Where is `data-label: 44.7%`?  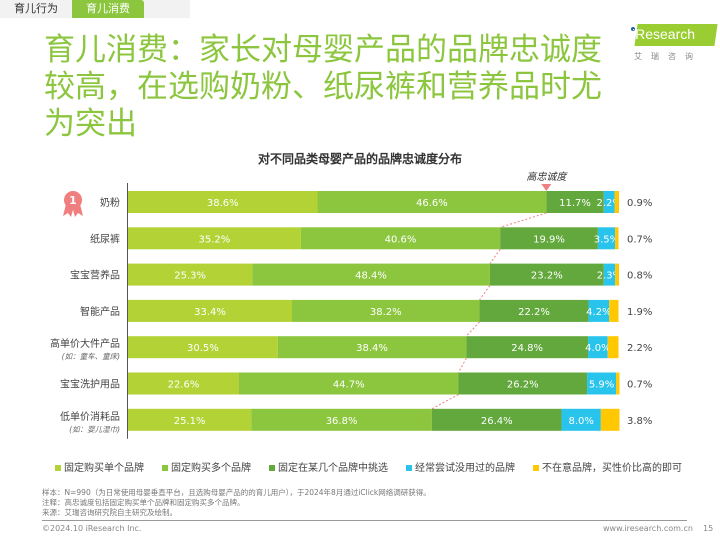 data-label: 44.7% is located at coordinates (349, 385).